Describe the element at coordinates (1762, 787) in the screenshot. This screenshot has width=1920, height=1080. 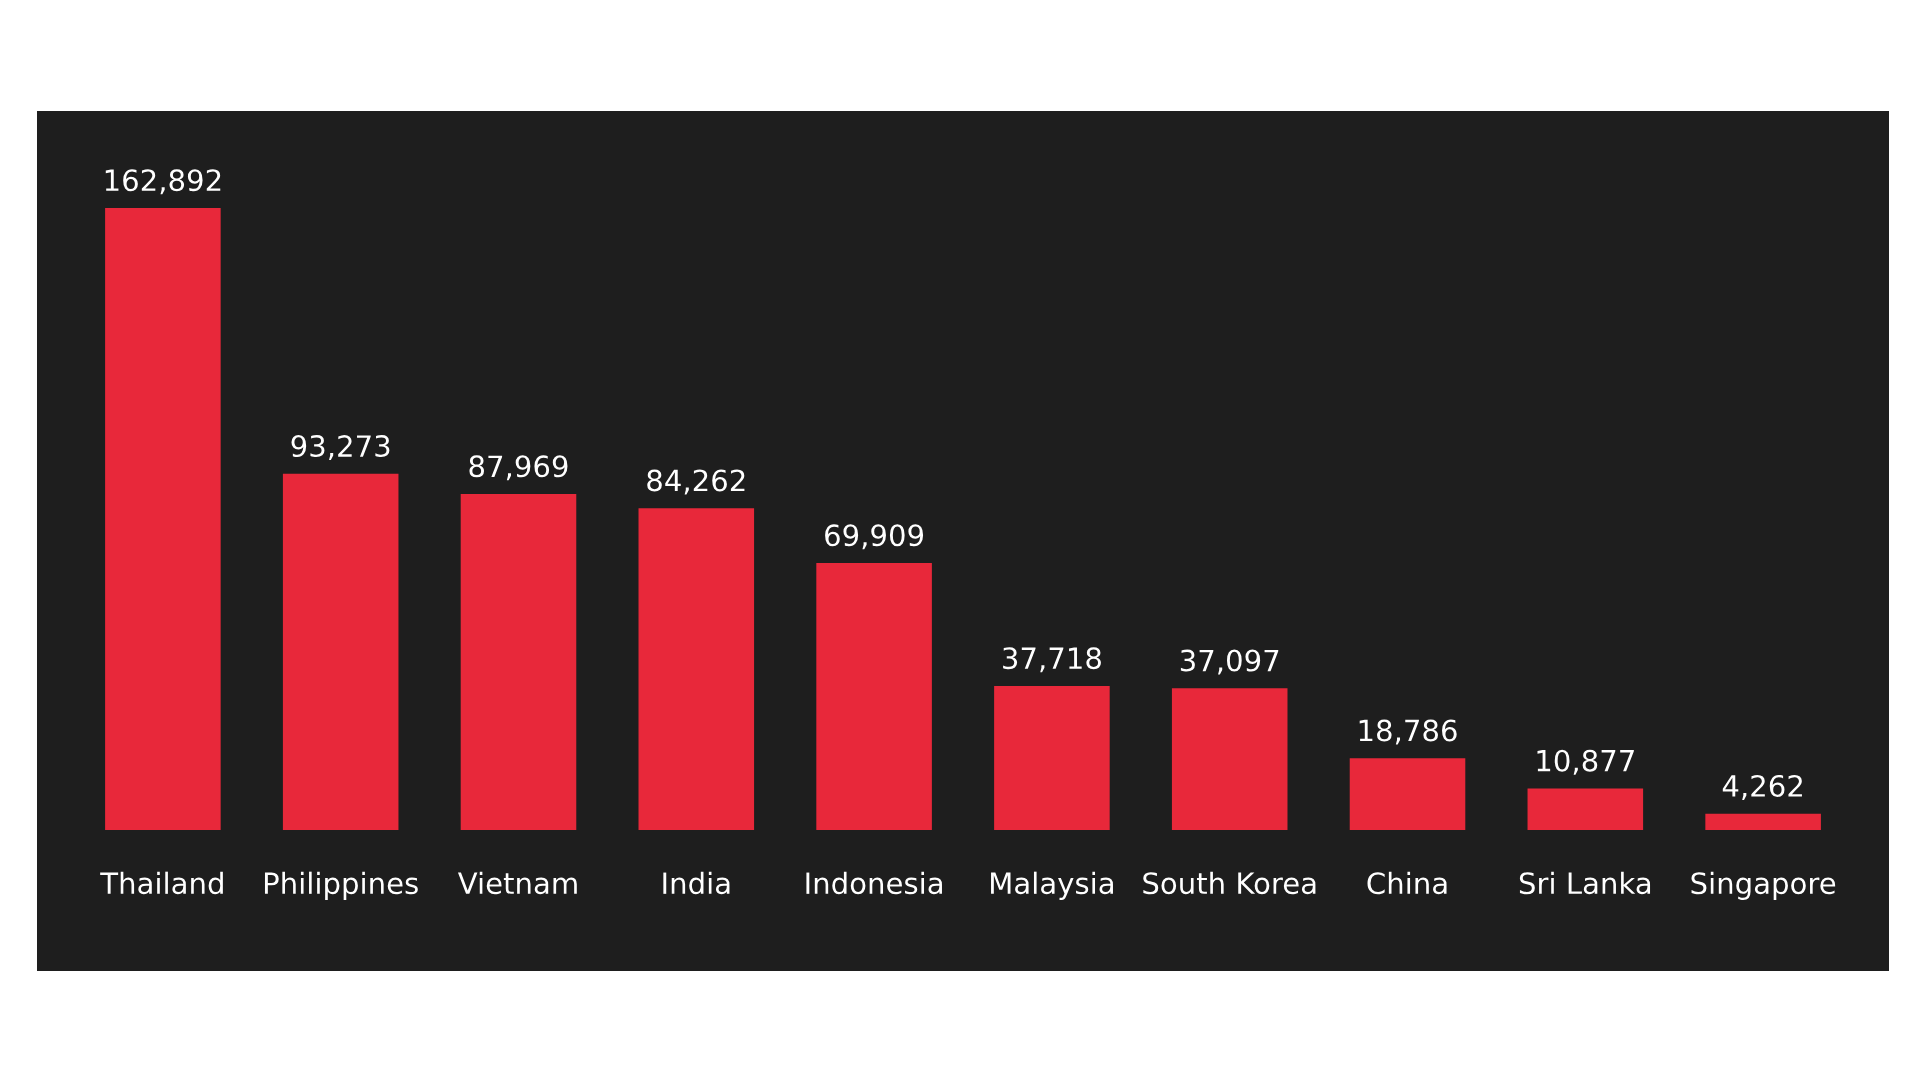
I see `data-label: 4,262` at that location.